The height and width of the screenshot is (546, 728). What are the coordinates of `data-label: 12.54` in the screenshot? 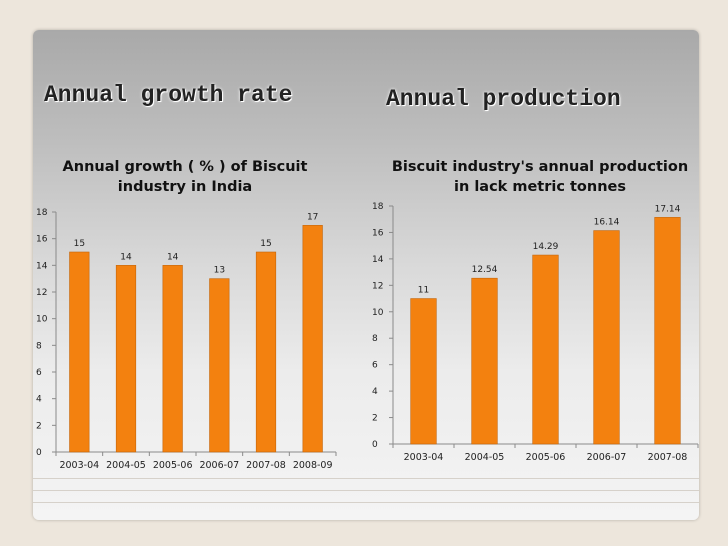 It's located at (485, 270).